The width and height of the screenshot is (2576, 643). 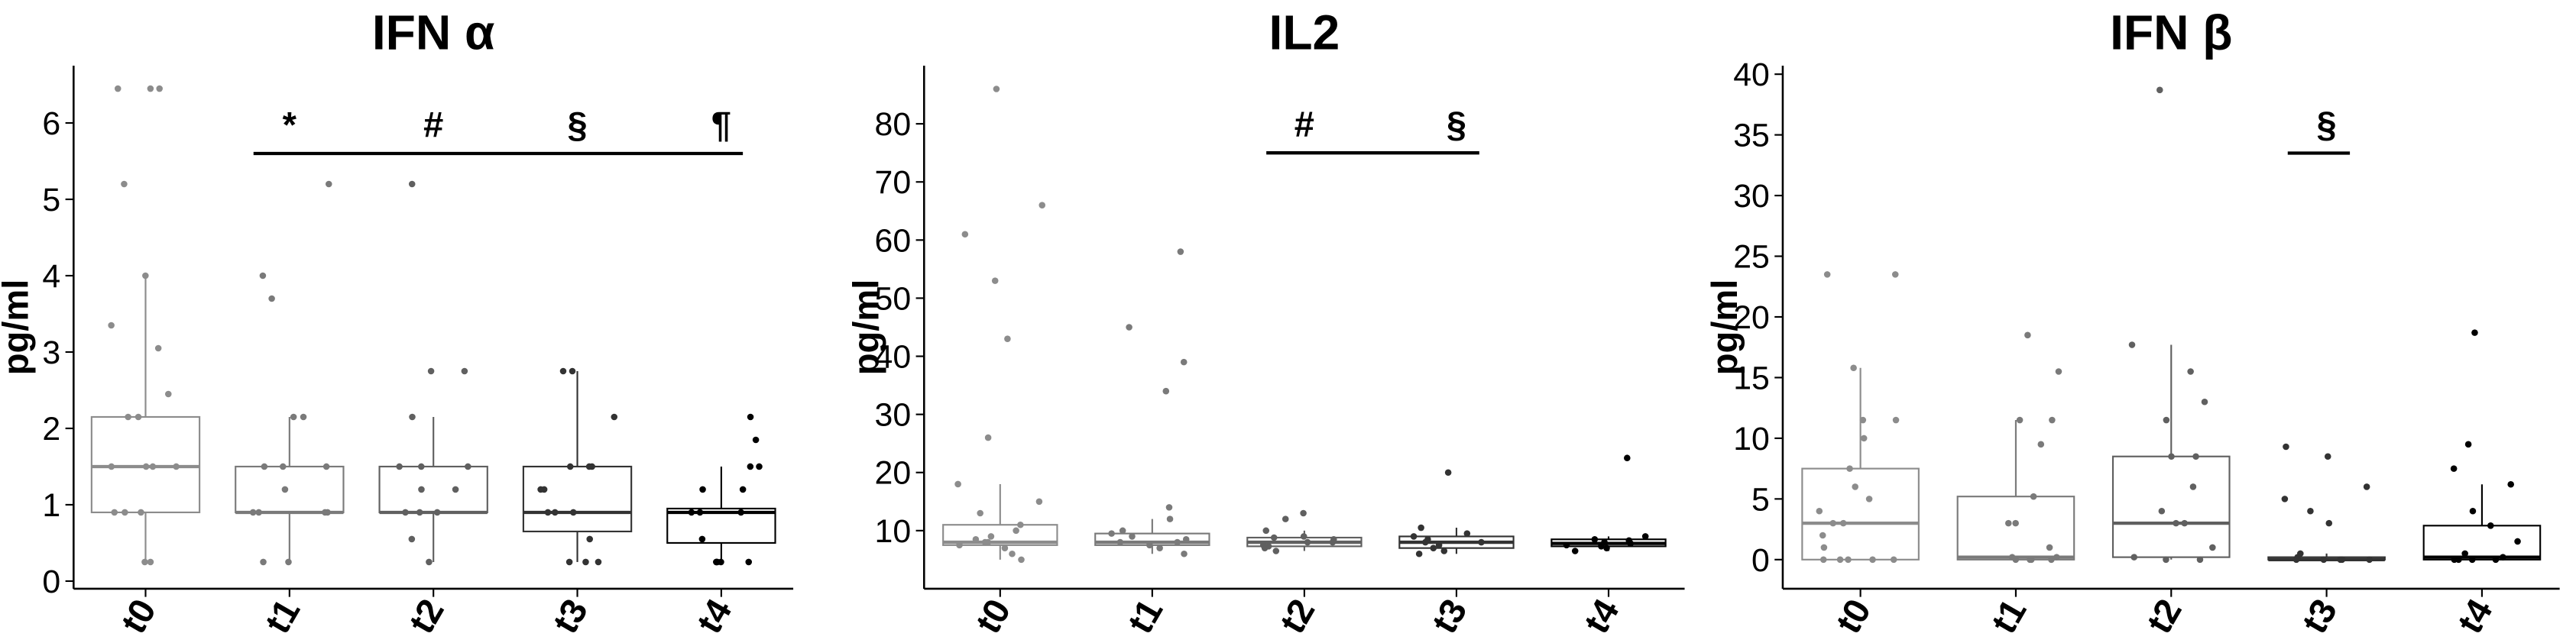 I want to click on significance-symbol: *, so click(x=290, y=125).